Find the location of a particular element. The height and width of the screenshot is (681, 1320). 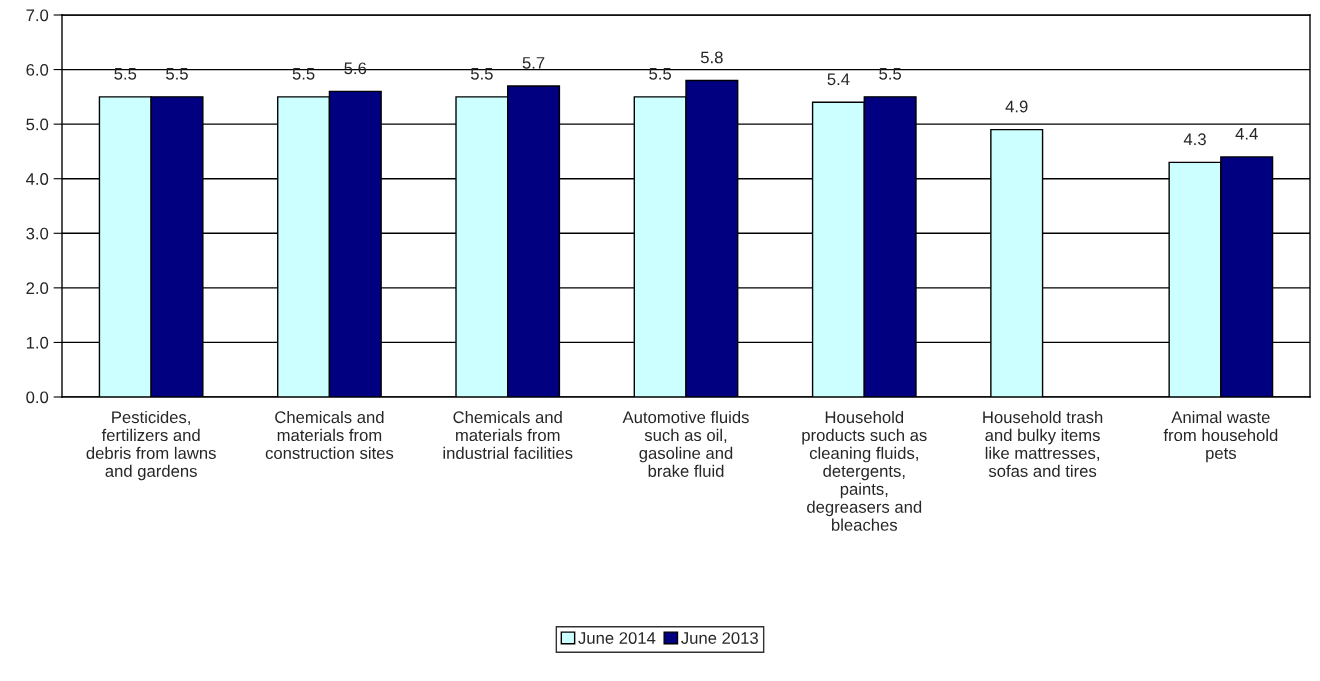

data-label: 5.4 is located at coordinates (838, 79).